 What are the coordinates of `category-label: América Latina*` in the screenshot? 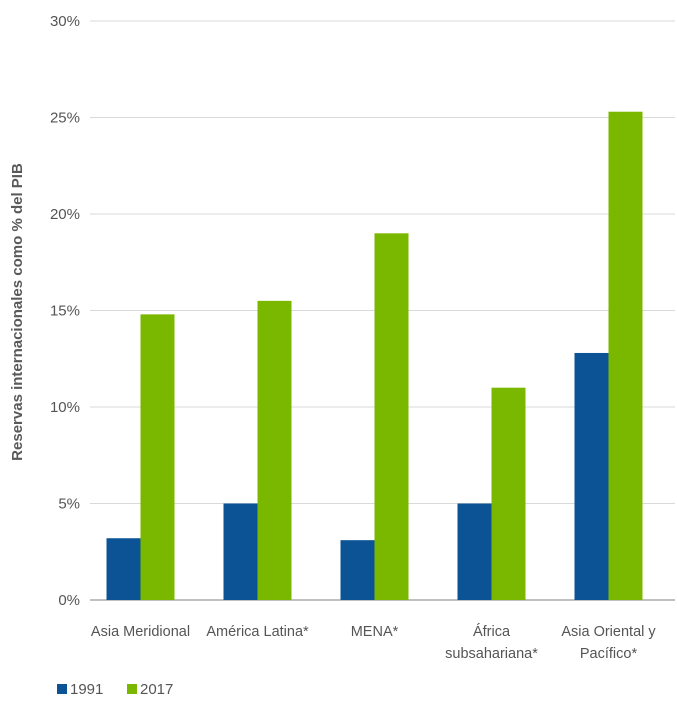 It's located at (257, 632).